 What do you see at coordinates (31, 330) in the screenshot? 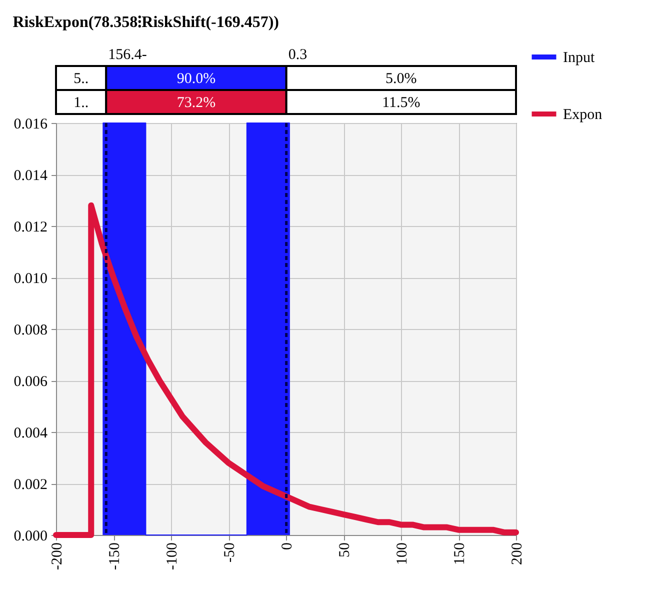
I see `y-tick-label: 0.008` at bounding box center [31, 330].